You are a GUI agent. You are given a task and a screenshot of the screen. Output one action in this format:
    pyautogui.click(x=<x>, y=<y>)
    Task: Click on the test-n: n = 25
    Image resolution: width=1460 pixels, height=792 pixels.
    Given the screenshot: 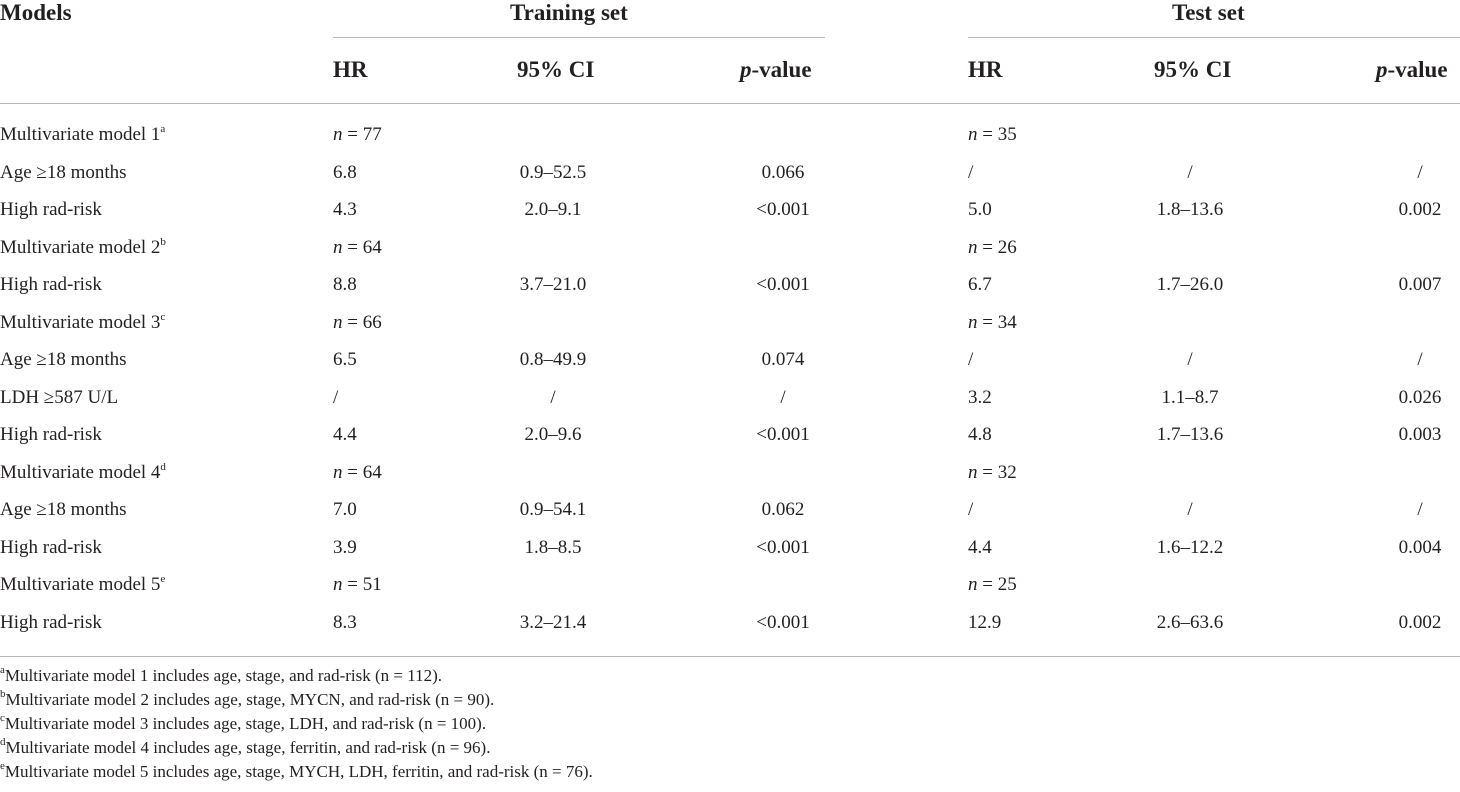 What is the action you would take?
    pyautogui.click(x=992, y=584)
    